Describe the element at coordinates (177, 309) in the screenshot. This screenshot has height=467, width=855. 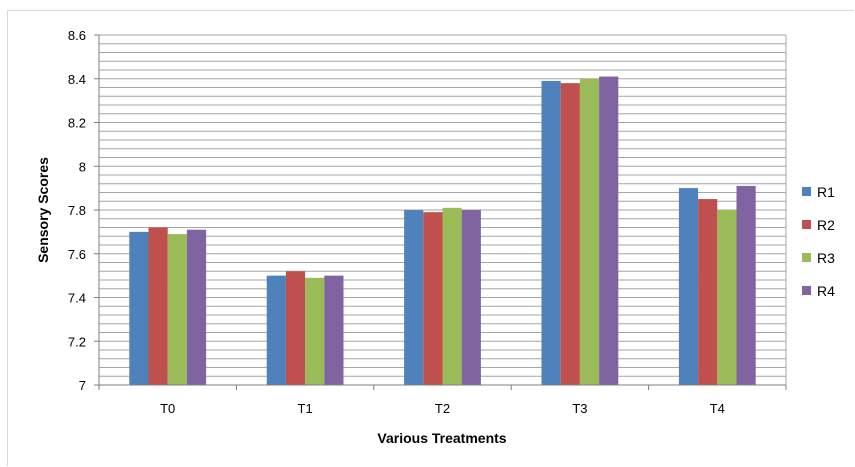
I see `bar-R3-T0` at that location.